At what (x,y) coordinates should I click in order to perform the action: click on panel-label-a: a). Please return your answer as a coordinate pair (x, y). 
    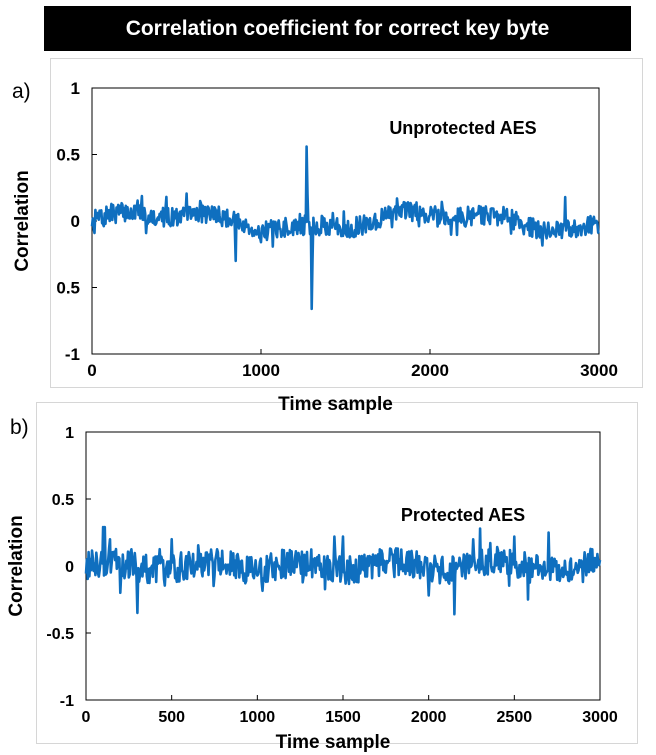
    Looking at the image, I should click on (21, 91).